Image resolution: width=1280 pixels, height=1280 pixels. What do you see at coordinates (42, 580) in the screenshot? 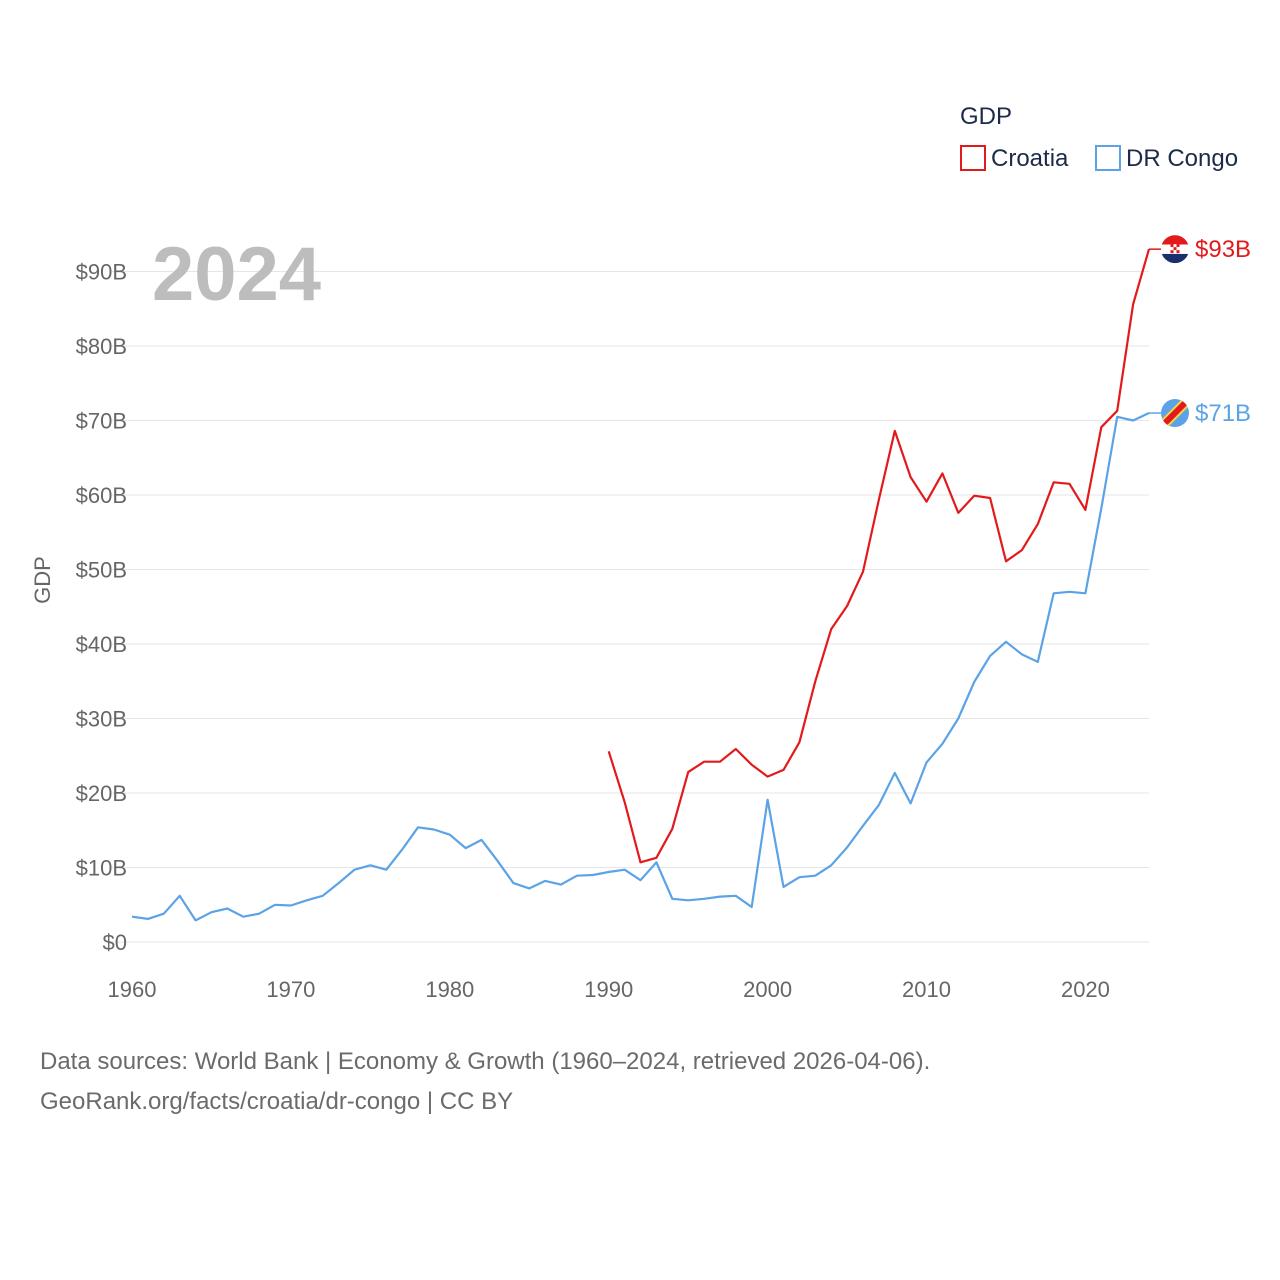
I see `y-axis-label: GDP` at bounding box center [42, 580].